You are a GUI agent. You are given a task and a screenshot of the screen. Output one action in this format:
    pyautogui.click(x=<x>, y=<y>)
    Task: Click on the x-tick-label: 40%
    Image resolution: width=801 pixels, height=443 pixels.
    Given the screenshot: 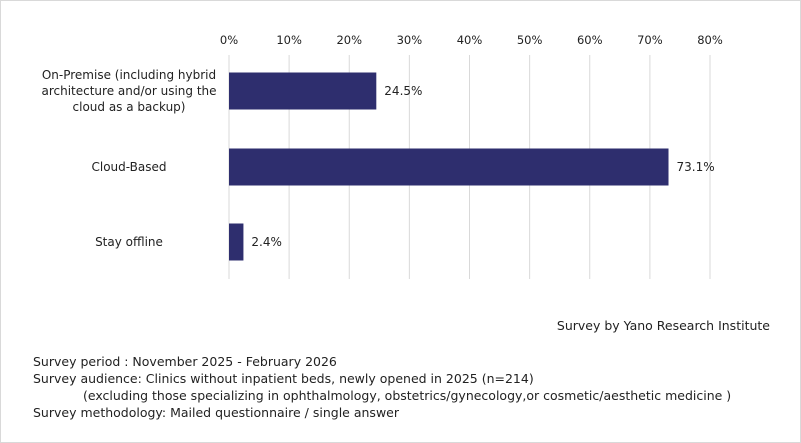 What is the action you would take?
    pyautogui.click(x=470, y=40)
    